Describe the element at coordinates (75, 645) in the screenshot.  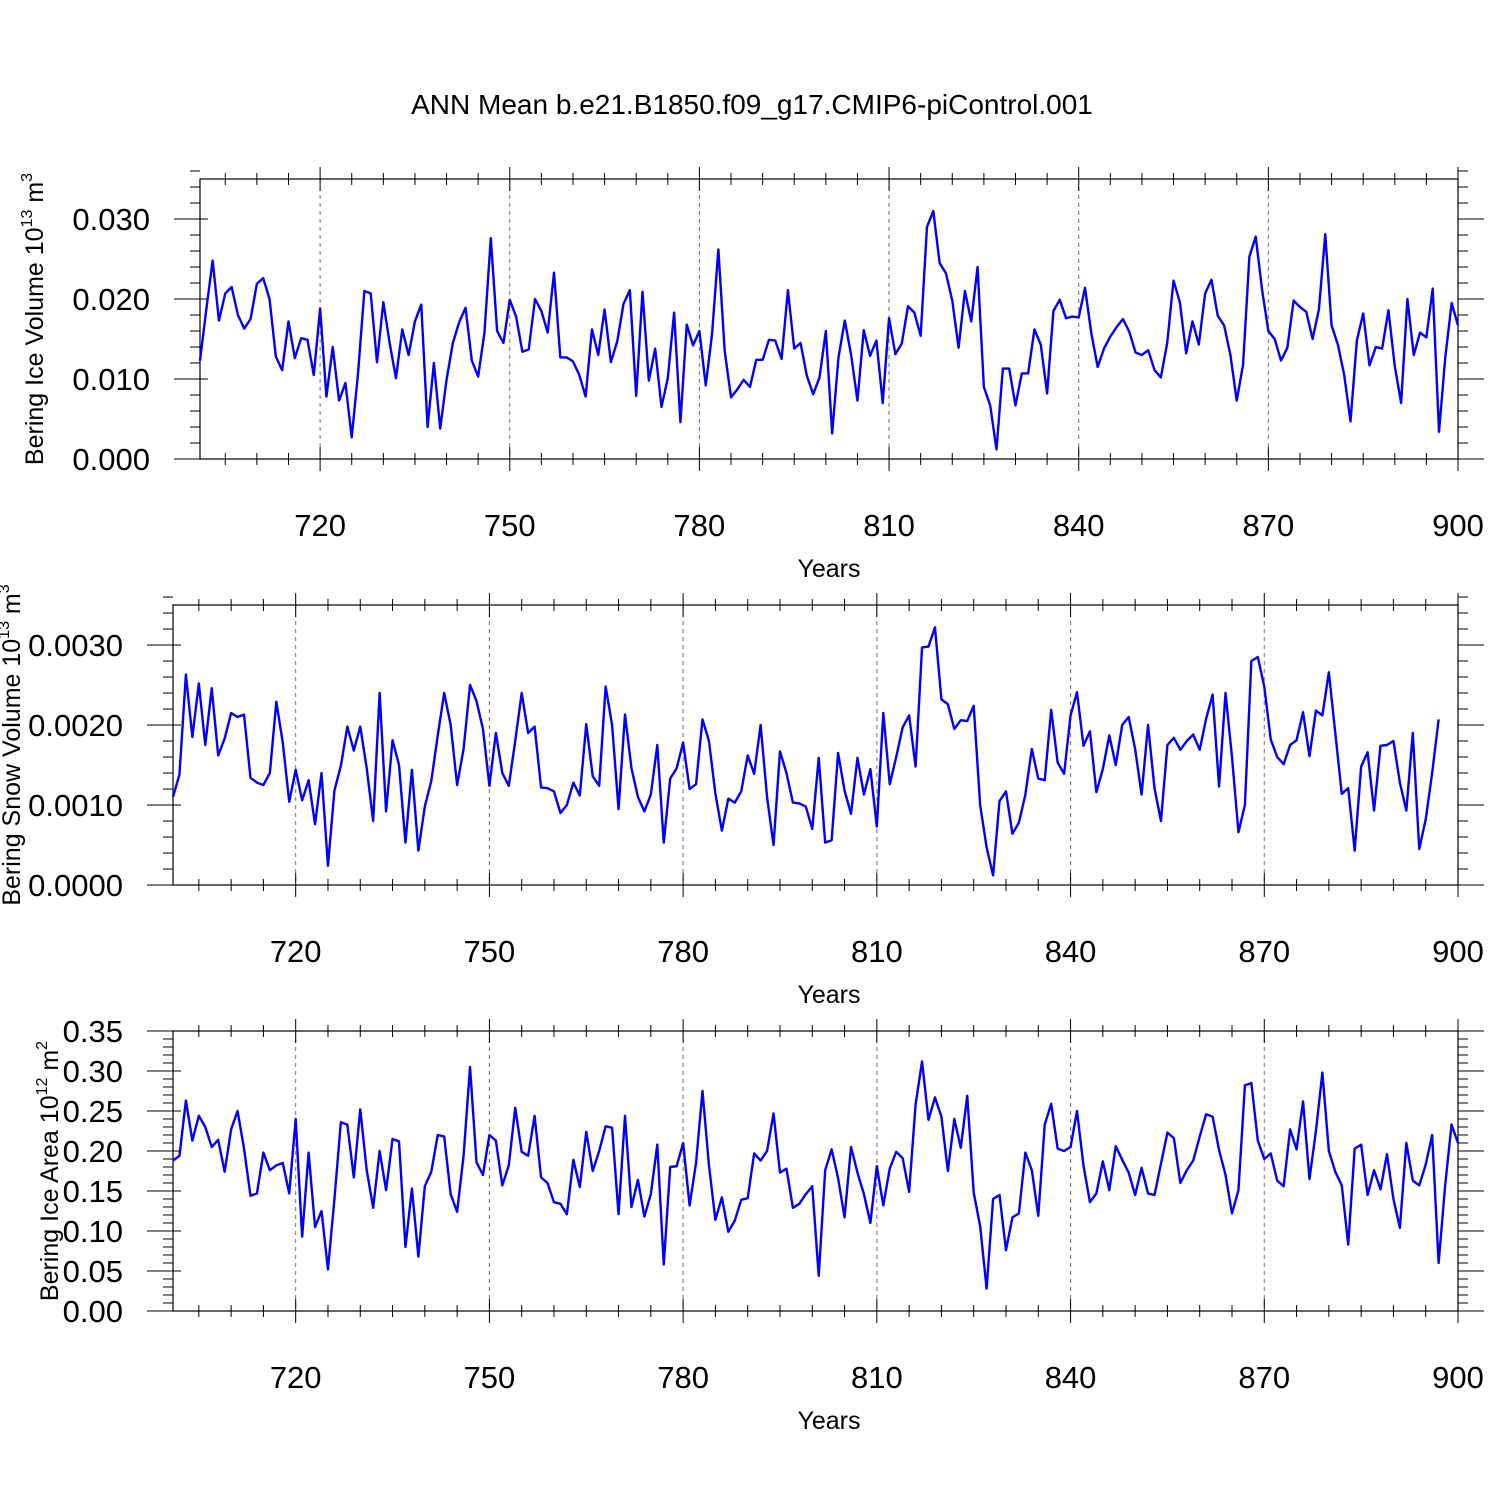
I see `y-tick-label: 0.0030` at that location.